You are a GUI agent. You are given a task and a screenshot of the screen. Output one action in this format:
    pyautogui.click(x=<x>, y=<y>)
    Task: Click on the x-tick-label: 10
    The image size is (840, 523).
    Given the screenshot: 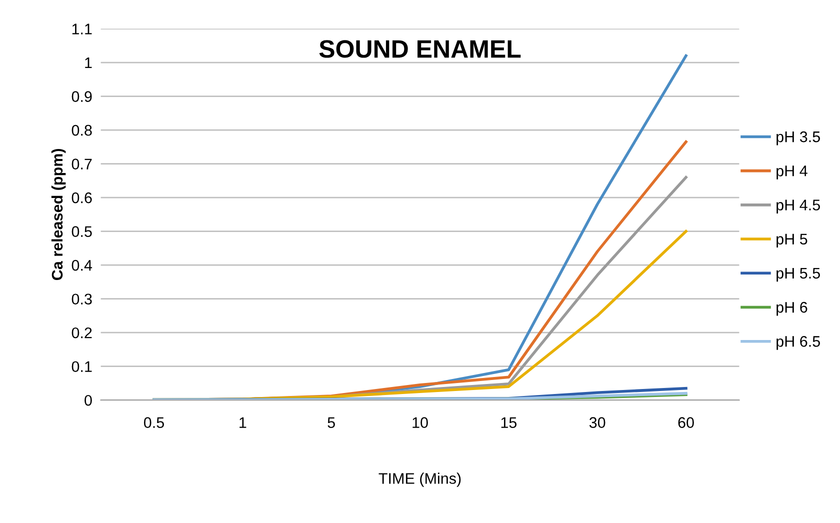 What is the action you would take?
    pyautogui.click(x=420, y=422)
    